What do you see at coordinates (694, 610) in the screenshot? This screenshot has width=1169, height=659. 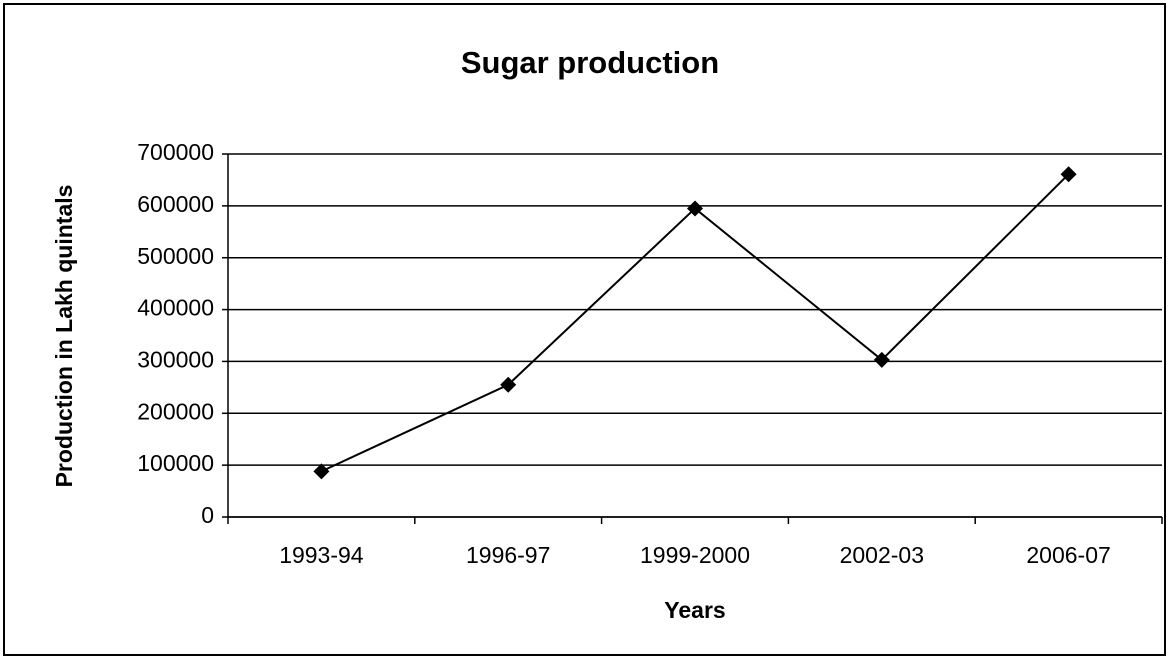 I see `x-axis-label: Years` at bounding box center [694, 610].